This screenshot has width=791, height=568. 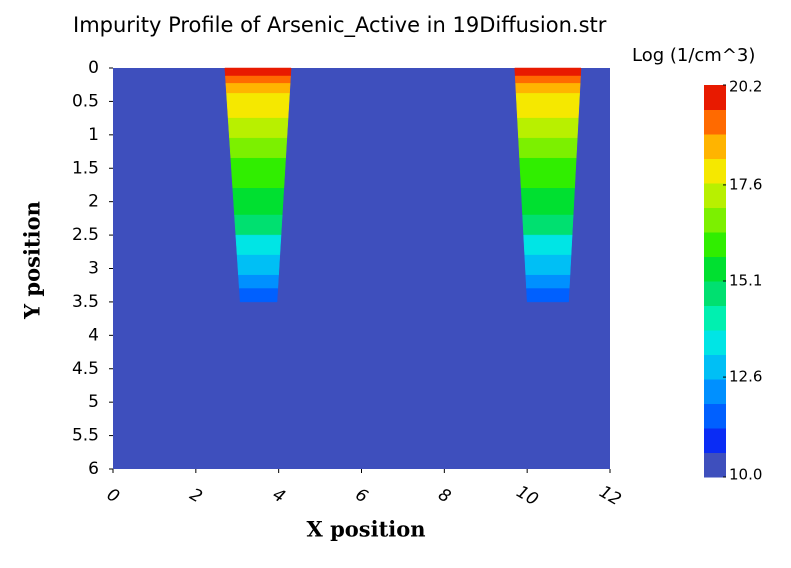 What do you see at coordinates (362, 496) in the screenshot?
I see `x-tick-label: 6` at bounding box center [362, 496].